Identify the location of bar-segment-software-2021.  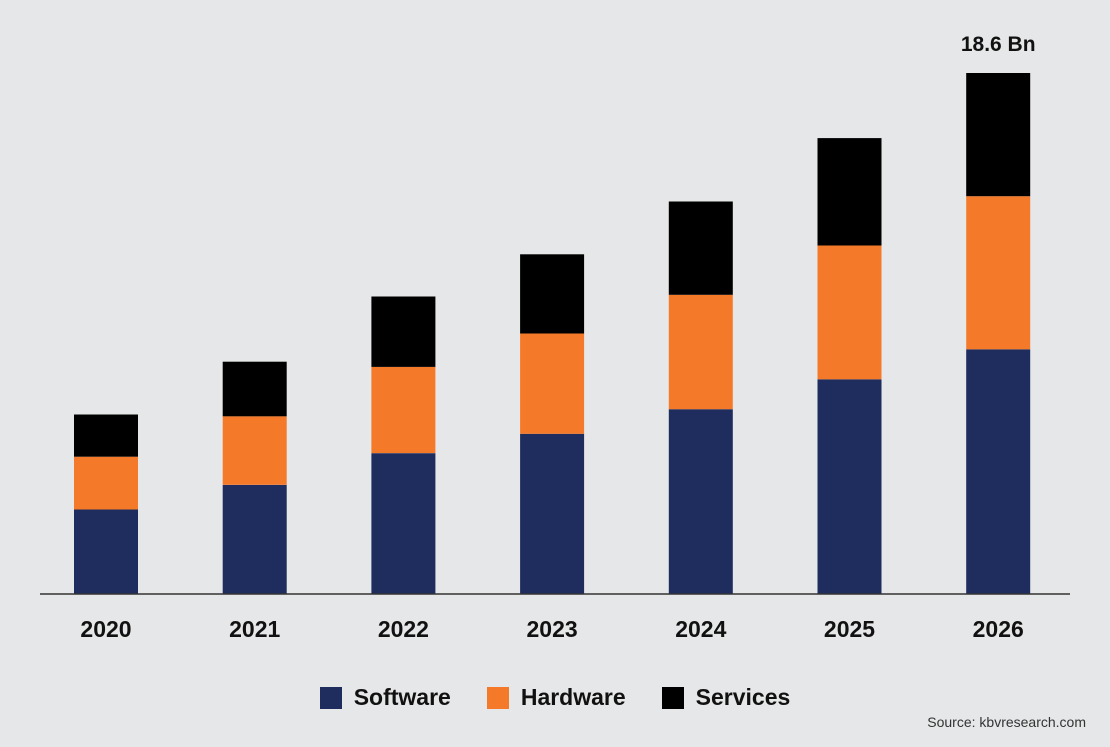
(254, 539).